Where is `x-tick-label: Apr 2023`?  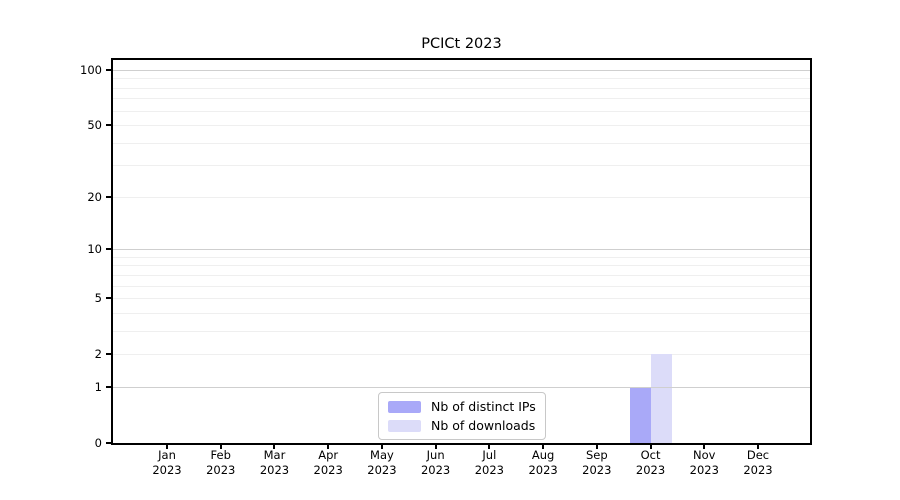 x-tick-label: Apr 2023 is located at coordinates (328, 463).